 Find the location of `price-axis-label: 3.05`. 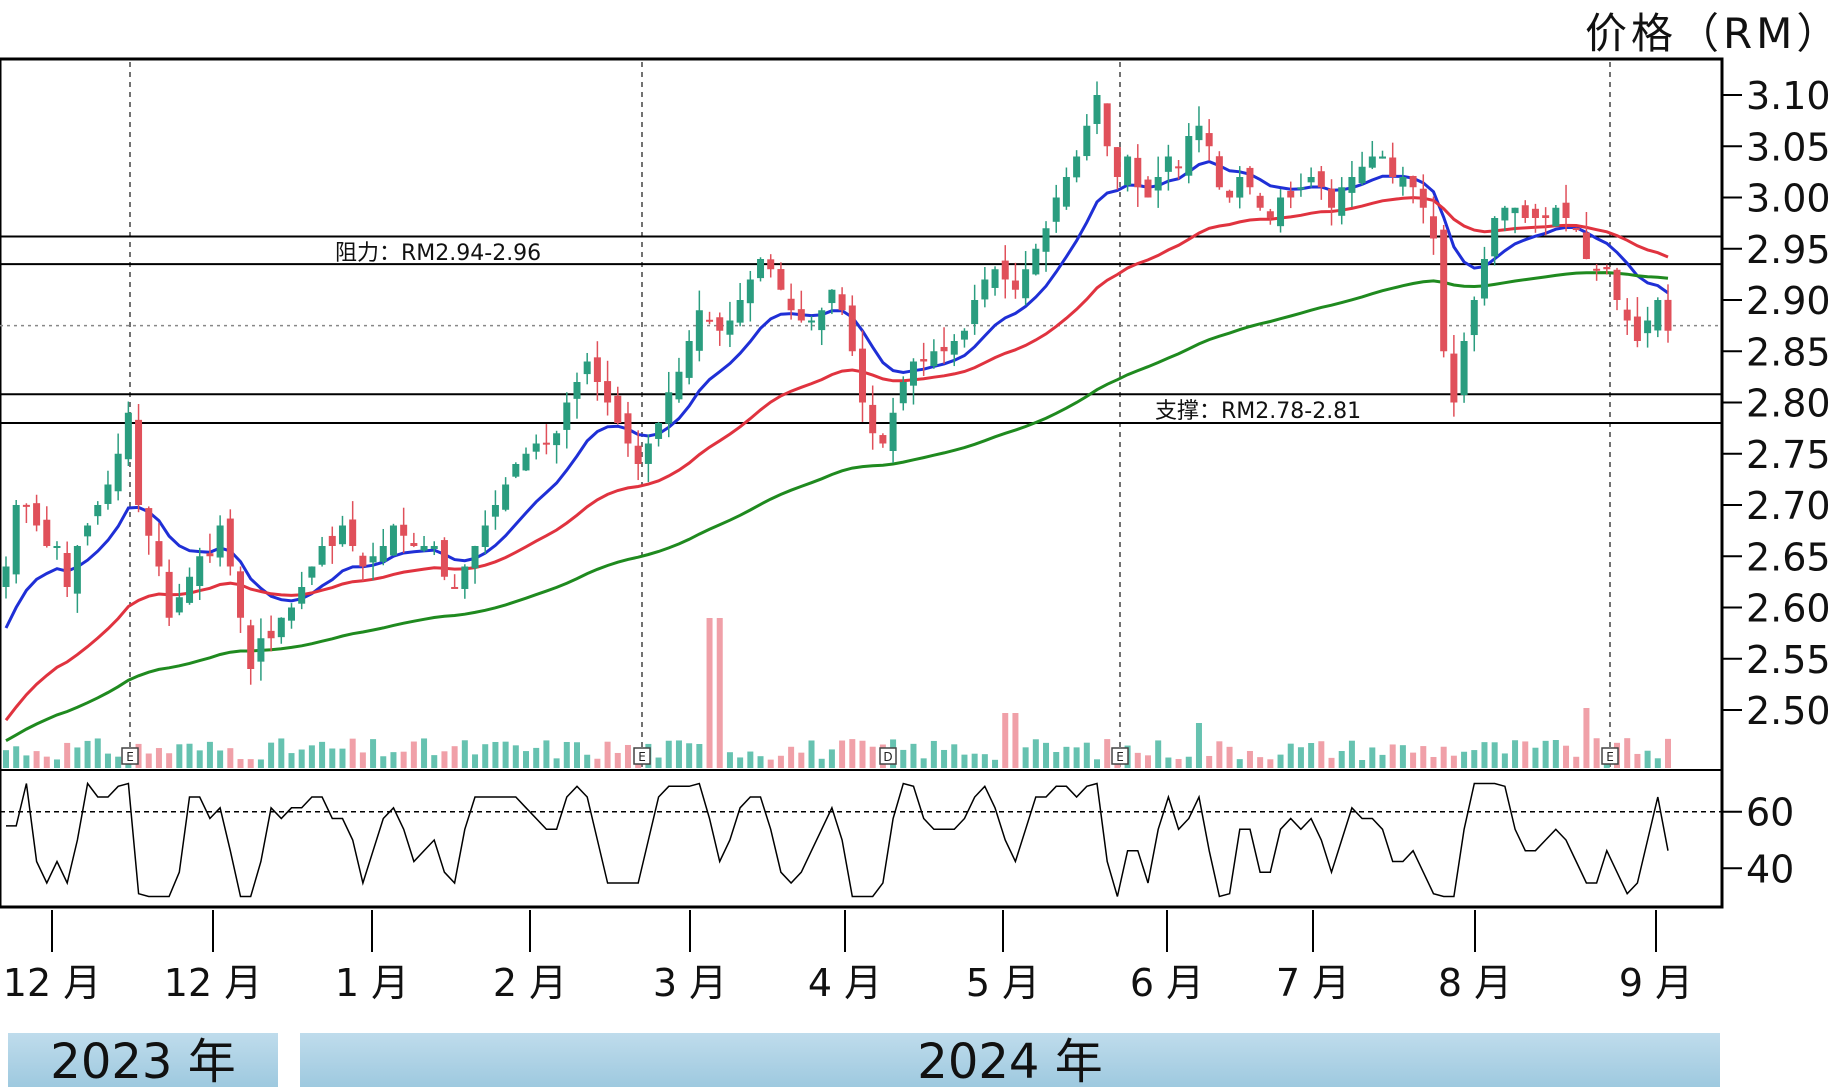

price-axis-label: 3.05 is located at coordinates (1788, 147).